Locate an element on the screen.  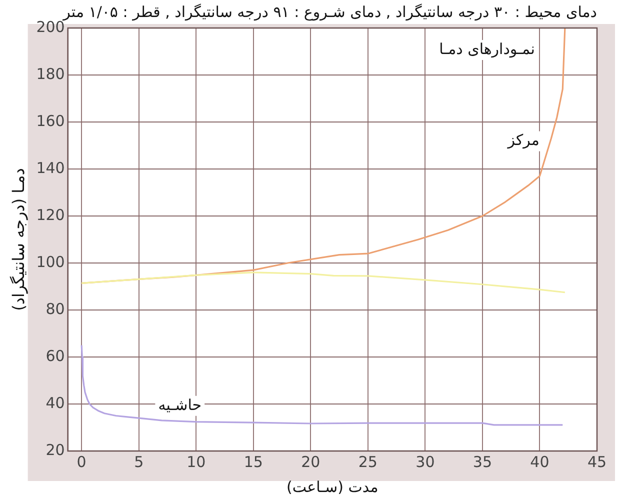
y-tick-label: 60 is located at coordinates (55, 355).